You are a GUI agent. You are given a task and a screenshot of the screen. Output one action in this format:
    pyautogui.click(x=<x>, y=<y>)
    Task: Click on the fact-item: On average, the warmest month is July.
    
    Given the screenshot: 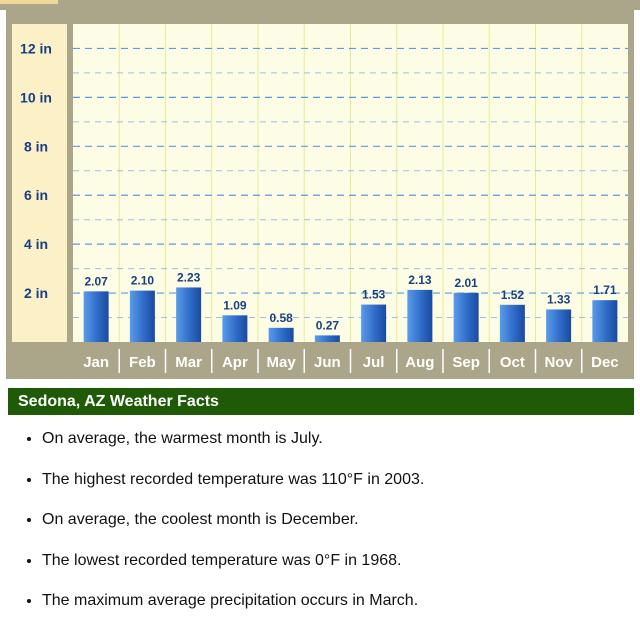 What is the action you would take?
    pyautogui.click(x=341, y=447)
    